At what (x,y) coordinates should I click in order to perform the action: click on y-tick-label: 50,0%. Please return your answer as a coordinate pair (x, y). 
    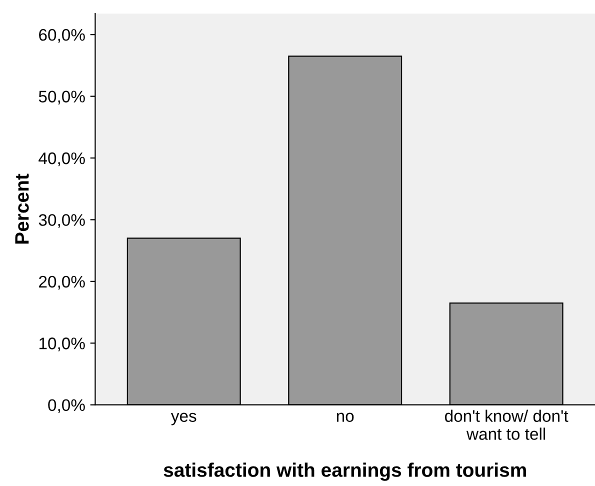
    Looking at the image, I should click on (61, 97).